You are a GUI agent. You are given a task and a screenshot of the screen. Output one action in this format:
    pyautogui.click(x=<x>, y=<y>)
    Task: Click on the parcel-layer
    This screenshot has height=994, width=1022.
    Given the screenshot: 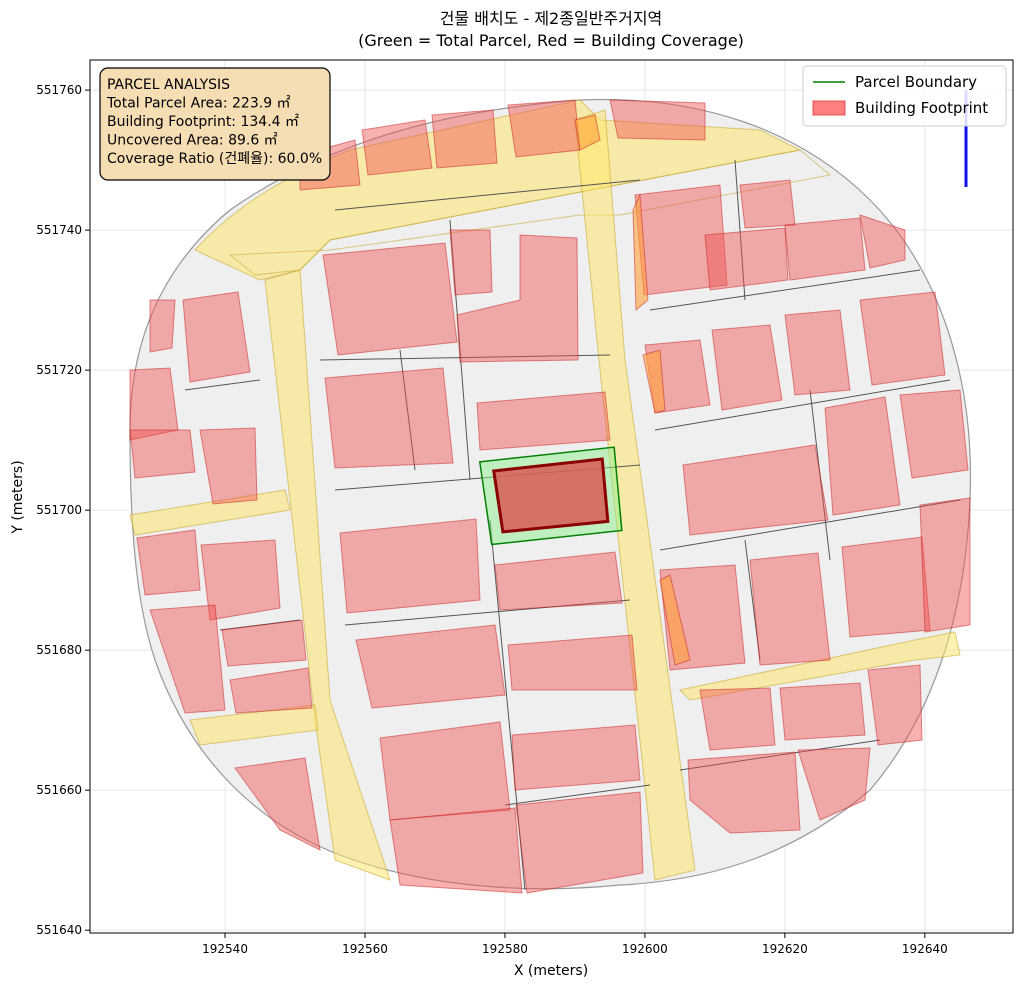 What is the action you would take?
    pyautogui.click(x=550, y=496)
    